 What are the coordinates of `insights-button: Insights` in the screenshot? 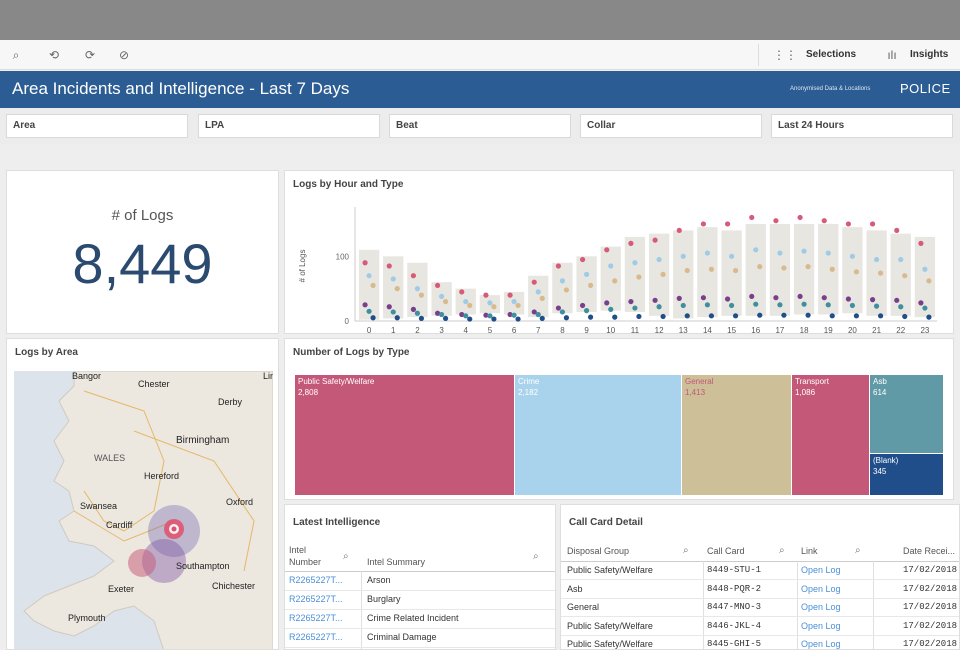 It's located at (929, 54).